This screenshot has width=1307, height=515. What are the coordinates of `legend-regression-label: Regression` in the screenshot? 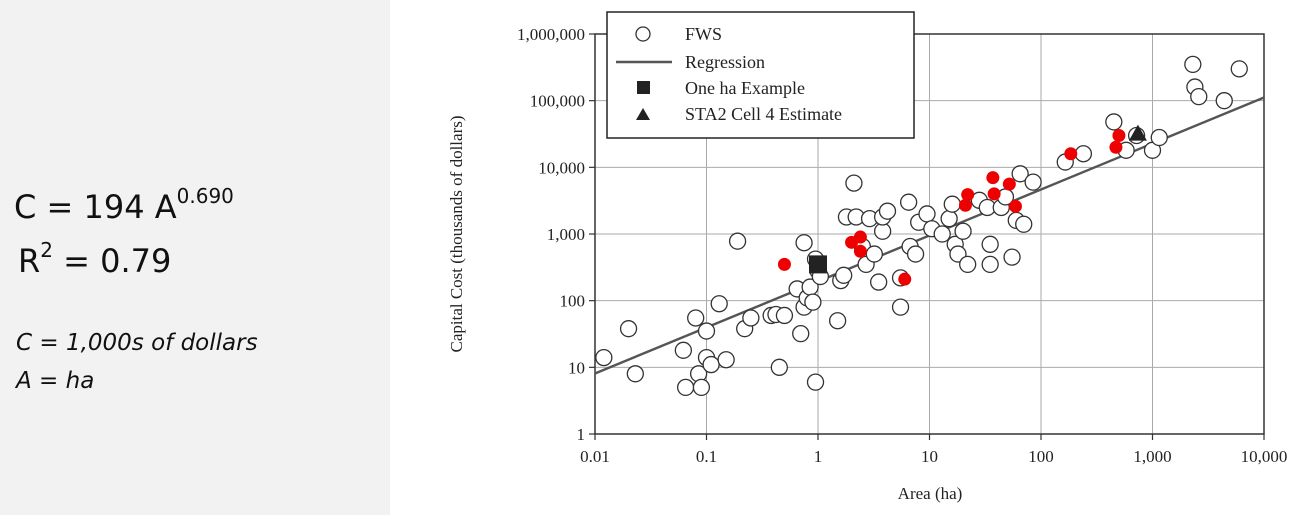 It's located at (725, 62).